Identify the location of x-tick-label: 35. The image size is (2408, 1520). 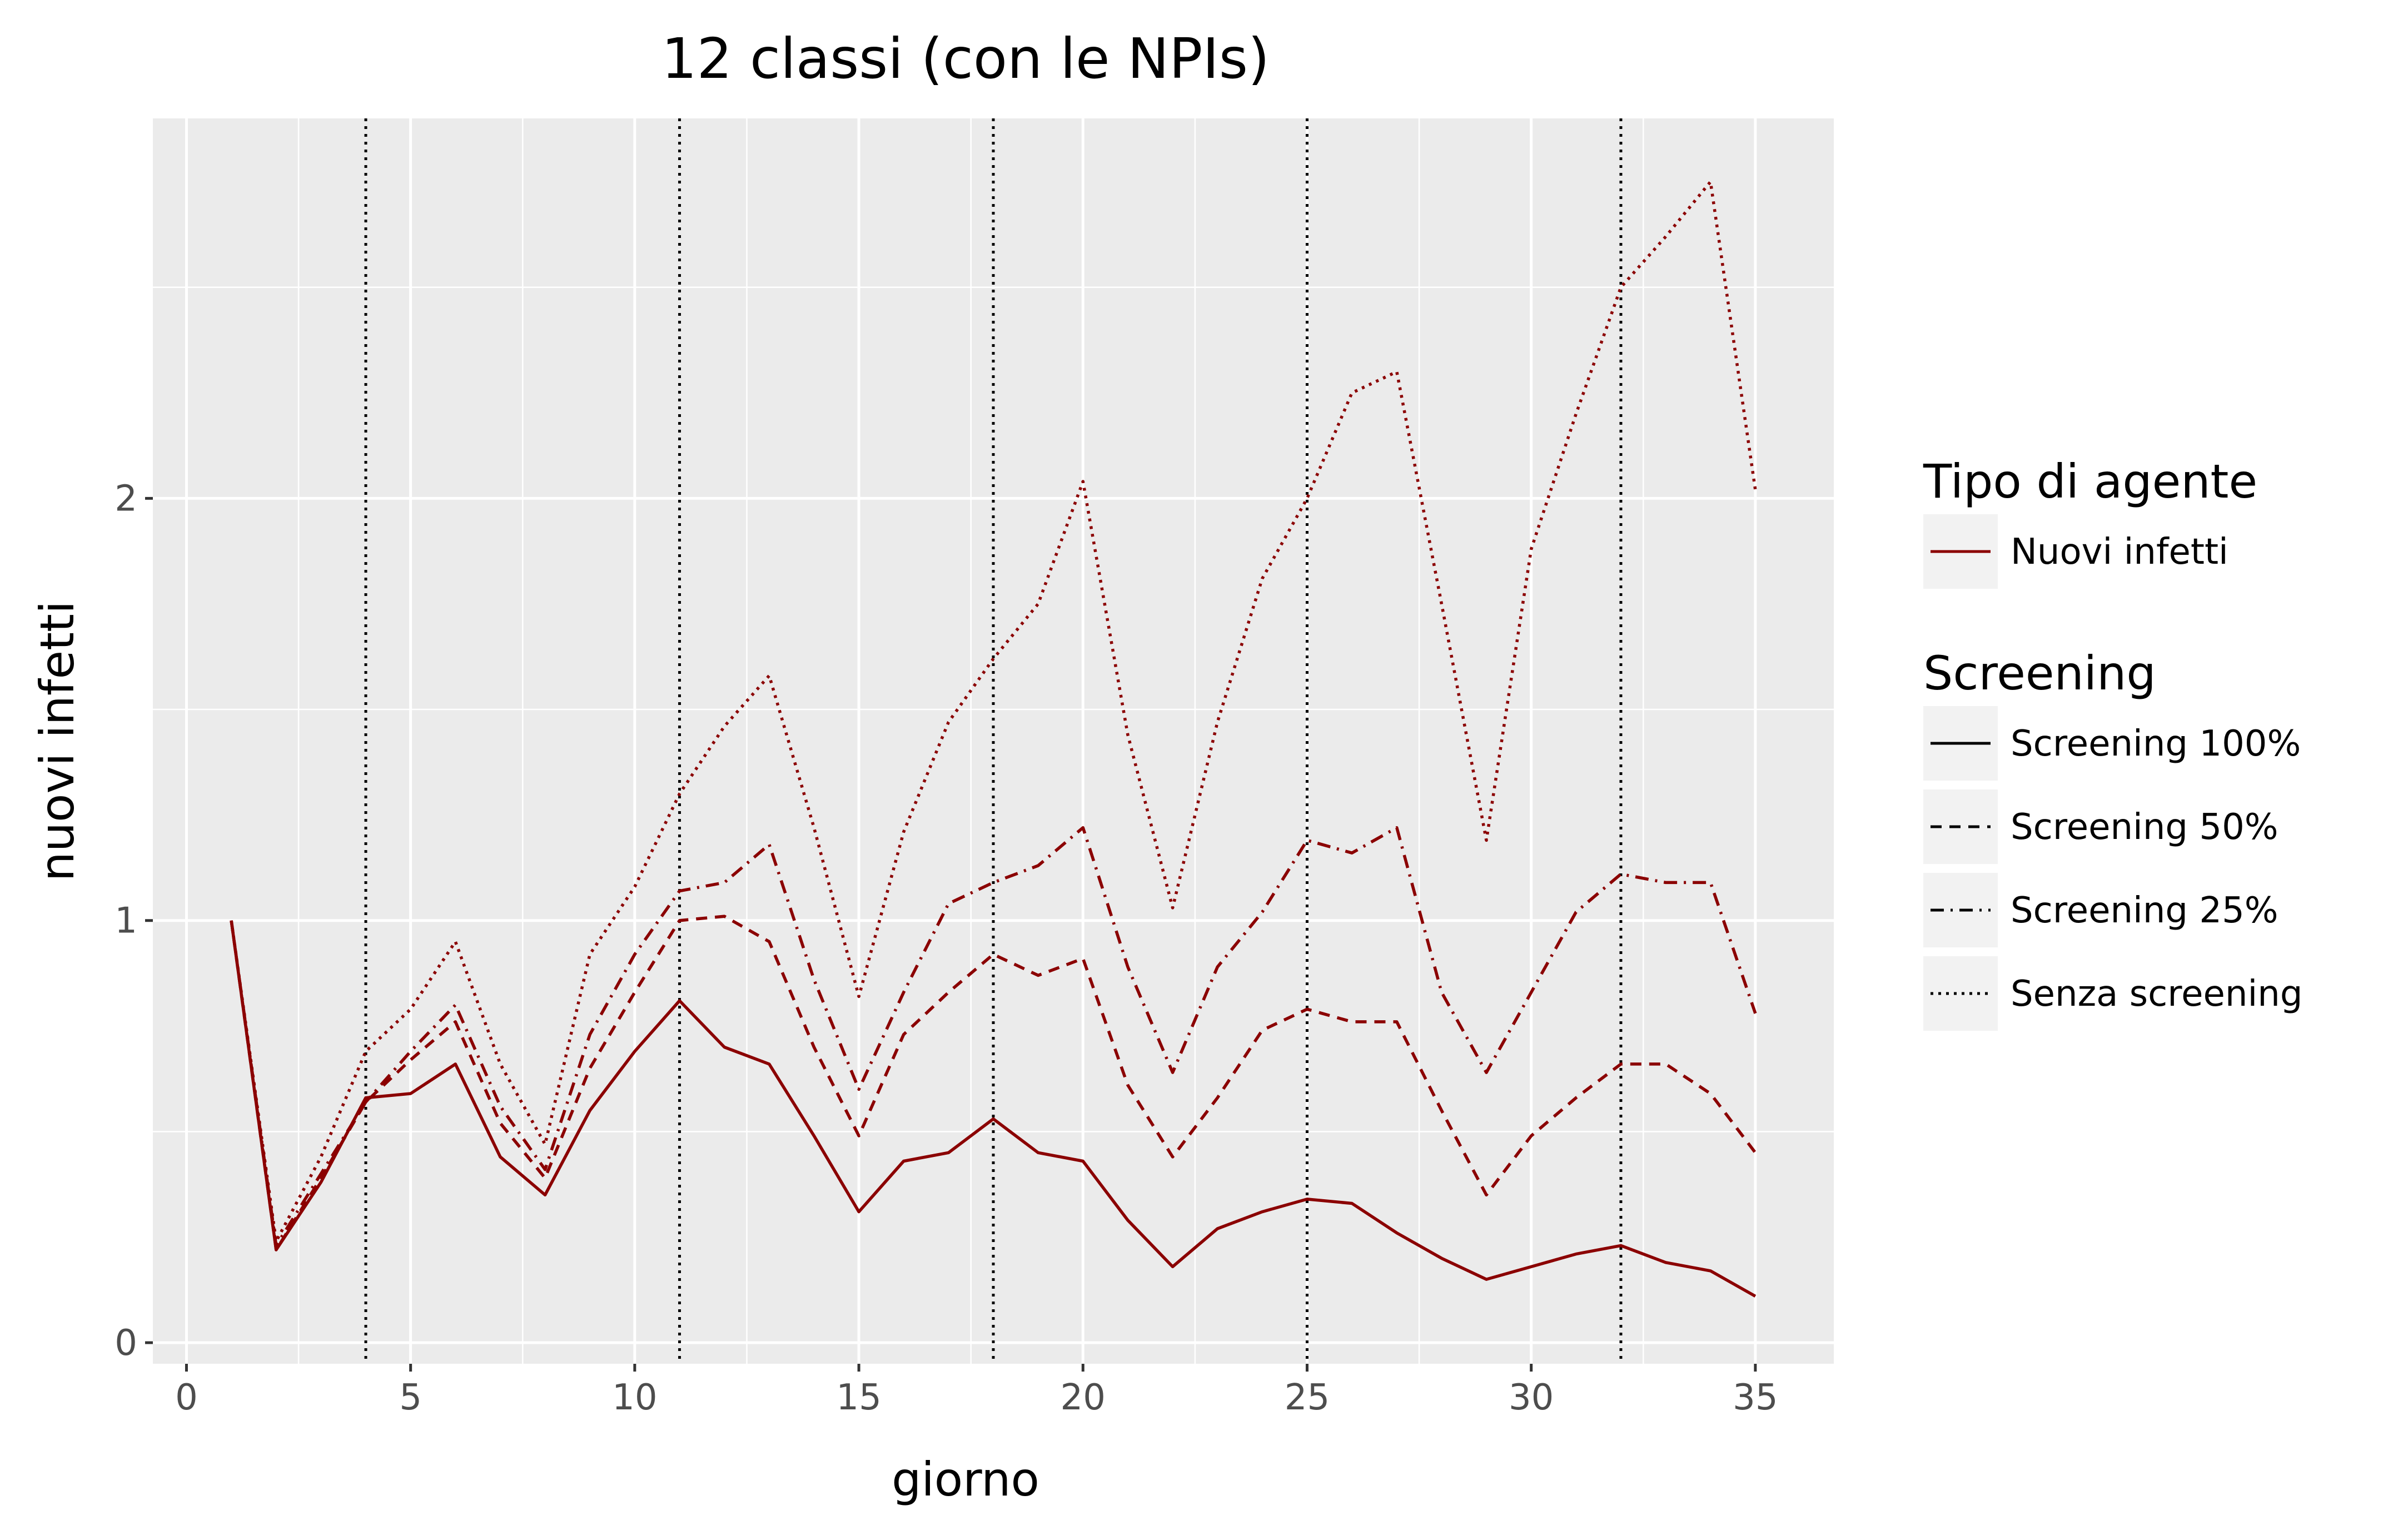
(1755, 1397).